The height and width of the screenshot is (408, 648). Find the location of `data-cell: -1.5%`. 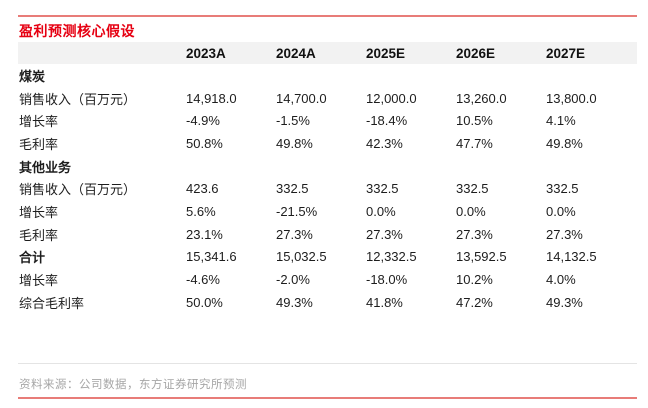

data-cell: -1.5% is located at coordinates (293, 121).